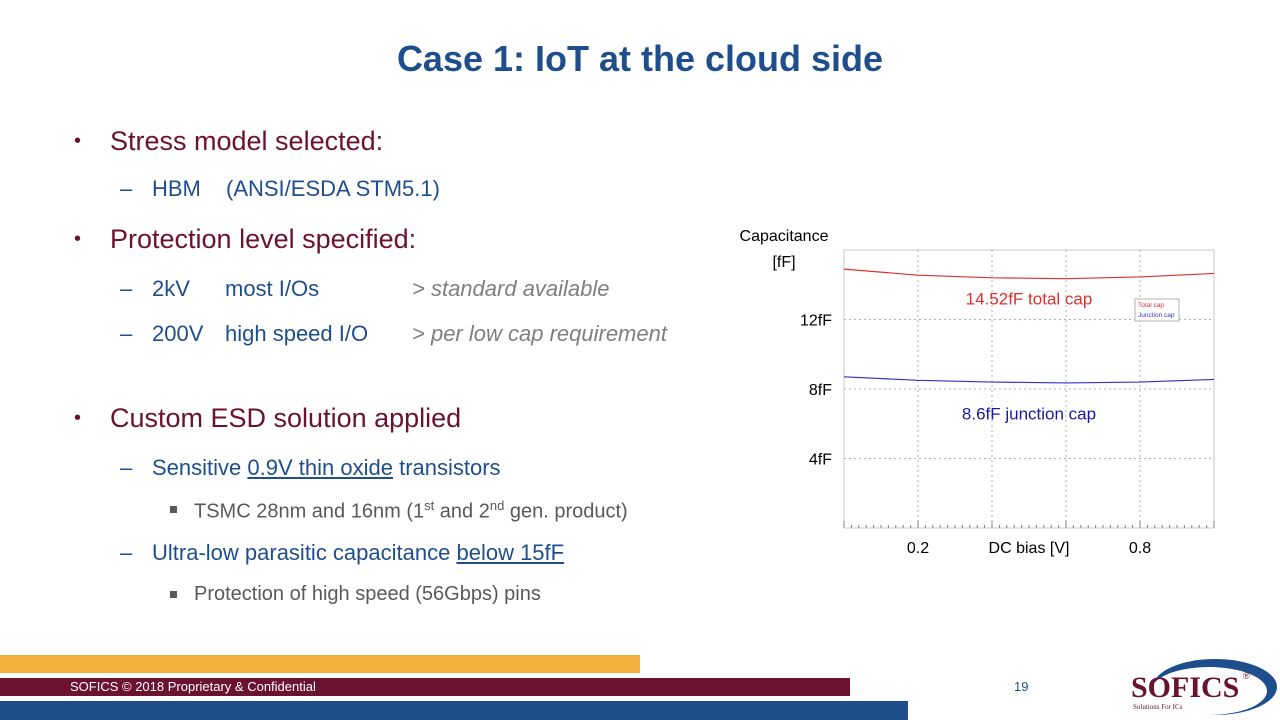 The height and width of the screenshot is (720, 1280). I want to click on sub-text-thin-oxide: 0.9V thin oxide, so click(320, 467).